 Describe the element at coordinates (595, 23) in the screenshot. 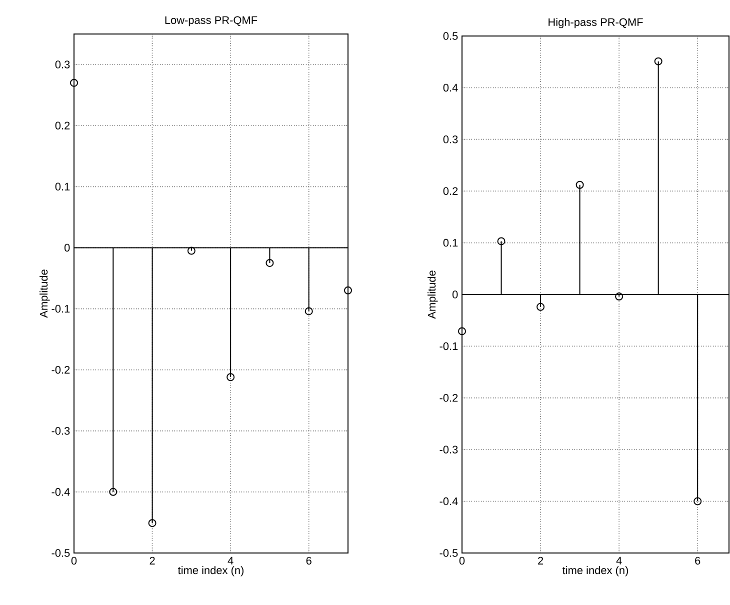

I see `chart-title: High-pass PR-QMF` at that location.